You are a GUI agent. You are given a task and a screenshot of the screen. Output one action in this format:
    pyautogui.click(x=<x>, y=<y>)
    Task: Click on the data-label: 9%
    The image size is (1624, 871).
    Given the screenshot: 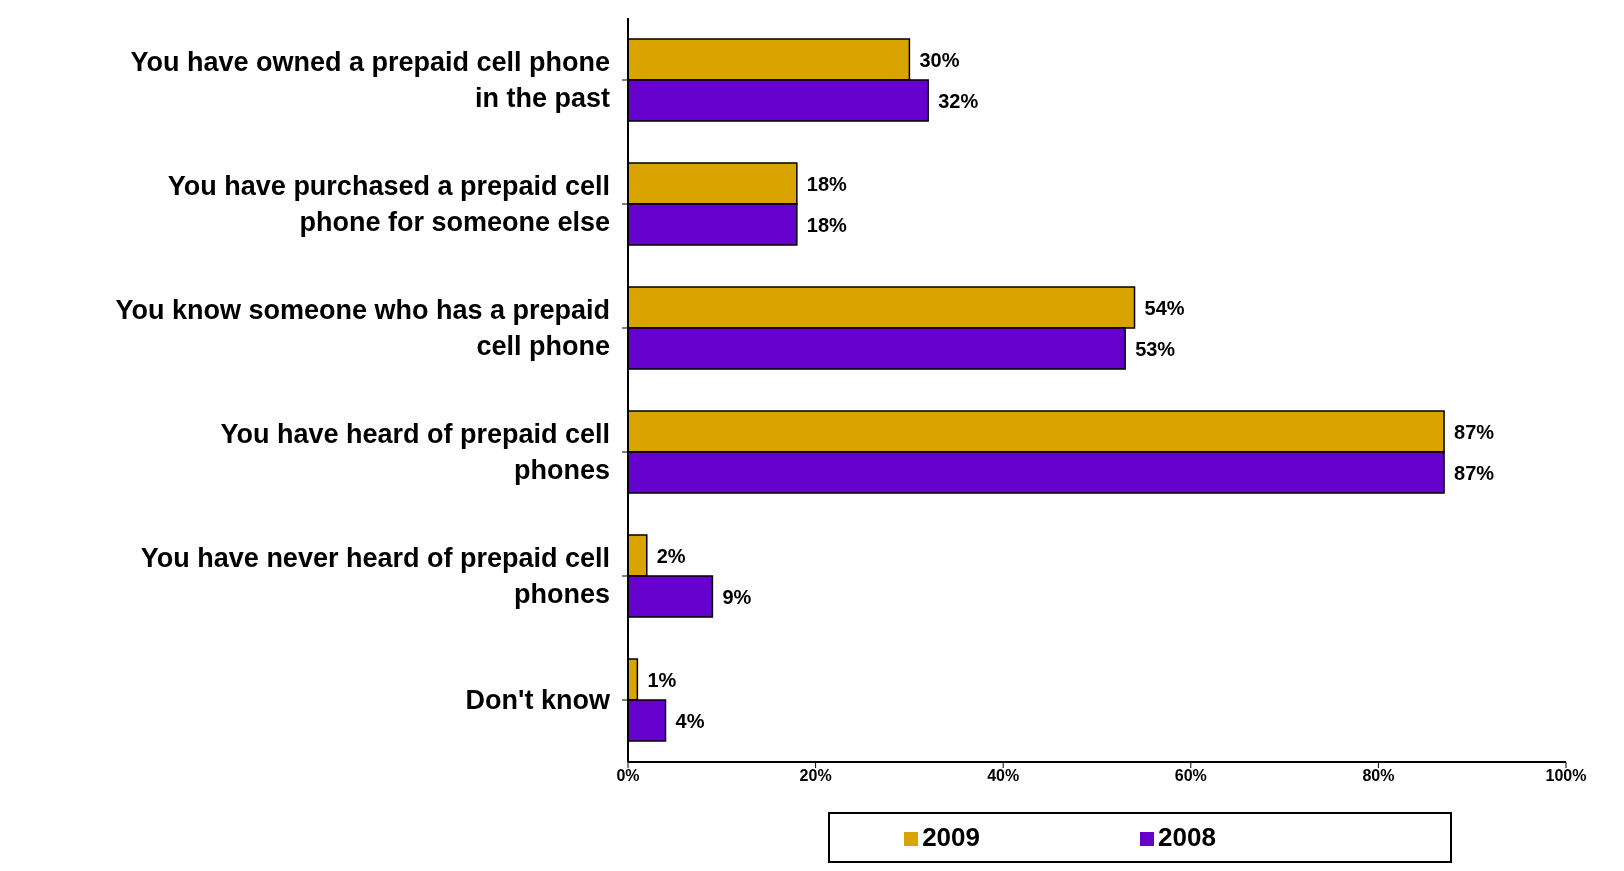 What is the action you would take?
    pyautogui.click(x=737, y=596)
    